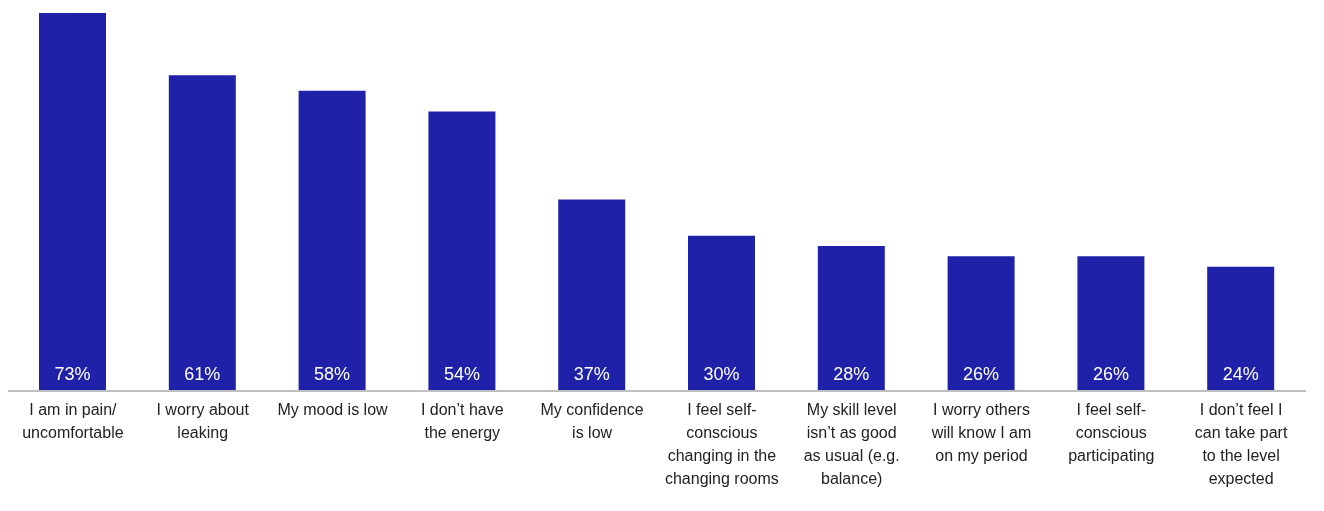  I want to click on x-tick-label: I worry others will know I am on my period, so click(981, 432).